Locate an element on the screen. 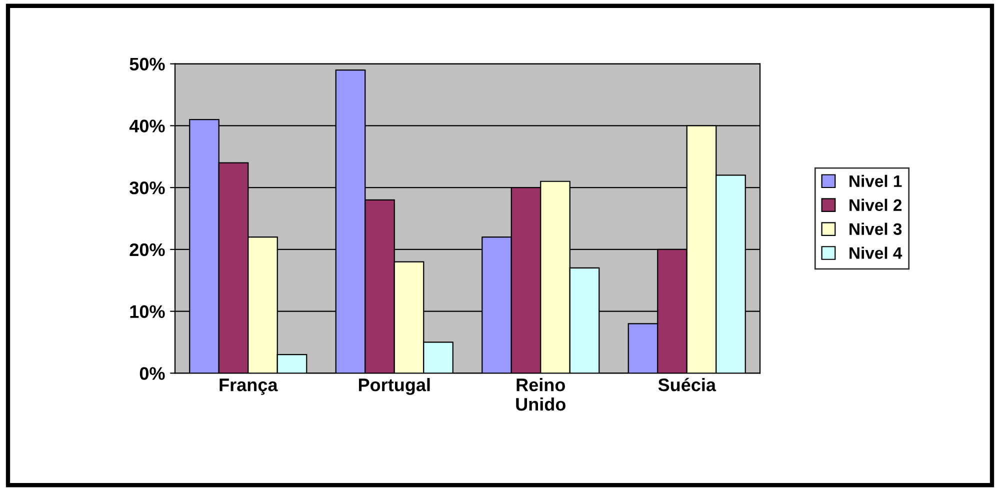 This screenshot has height=491, width=1000. y-tick-label: 40% is located at coordinates (147, 126).